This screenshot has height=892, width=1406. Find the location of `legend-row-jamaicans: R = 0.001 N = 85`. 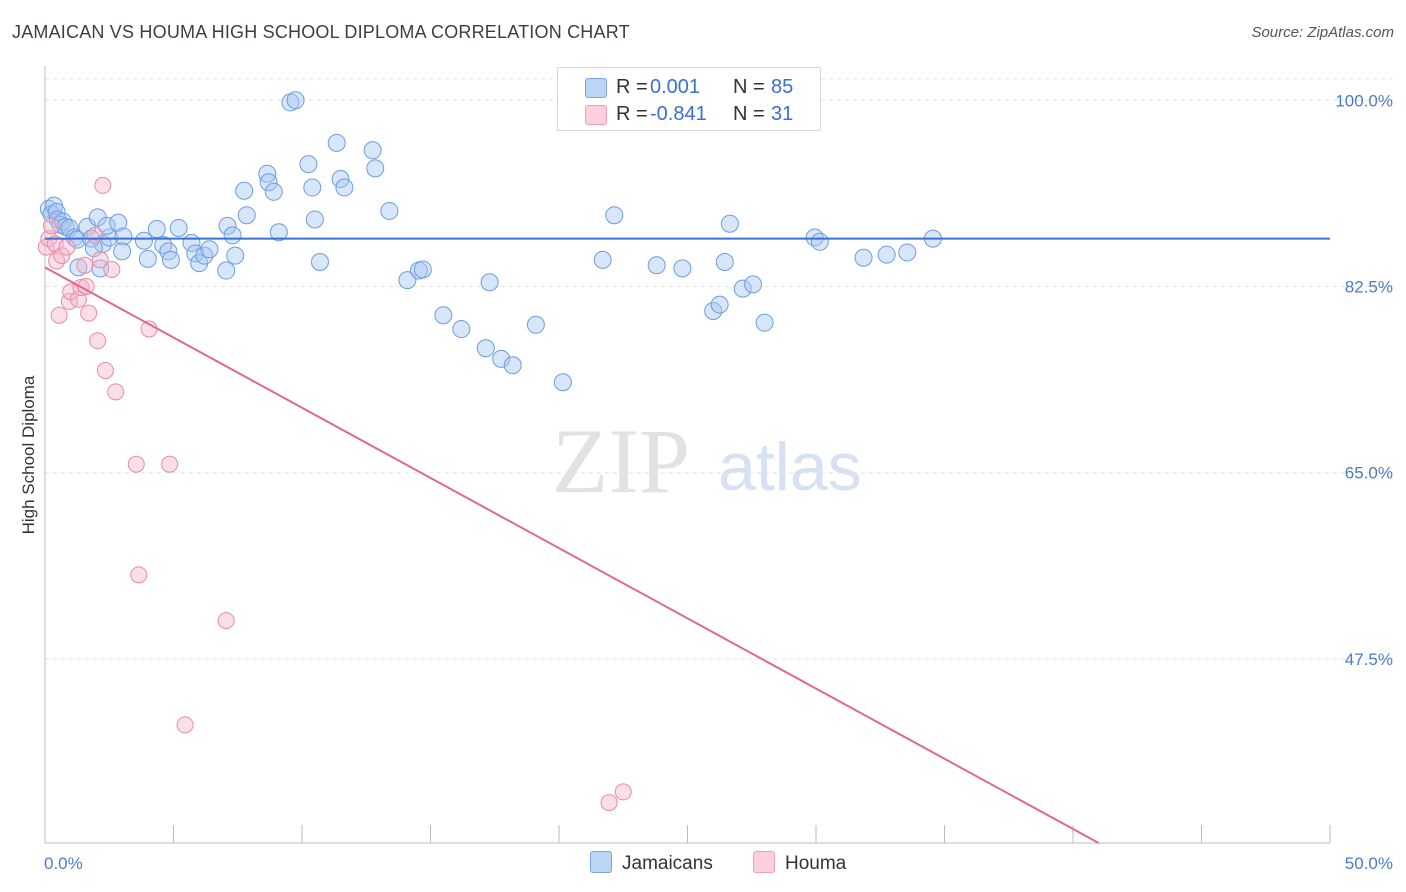

legend-row-jamaicans: R = 0.001 N = 85 is located at coordinates (689, 87).